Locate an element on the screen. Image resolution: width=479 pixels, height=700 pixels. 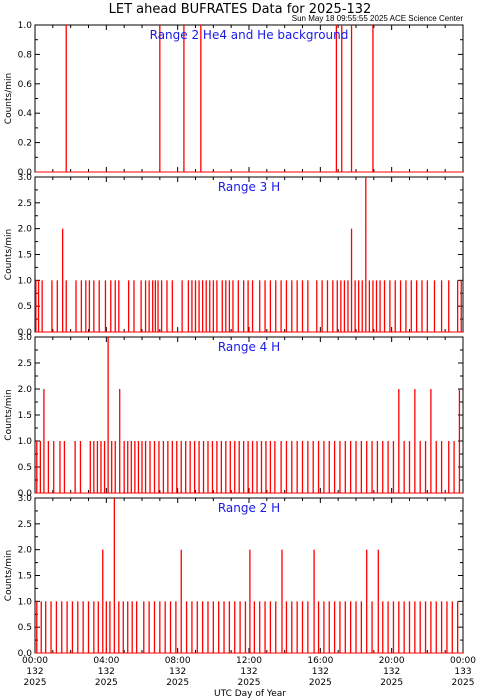
x-tick-time-label: 20:00 is located at coordinates (392, 661).